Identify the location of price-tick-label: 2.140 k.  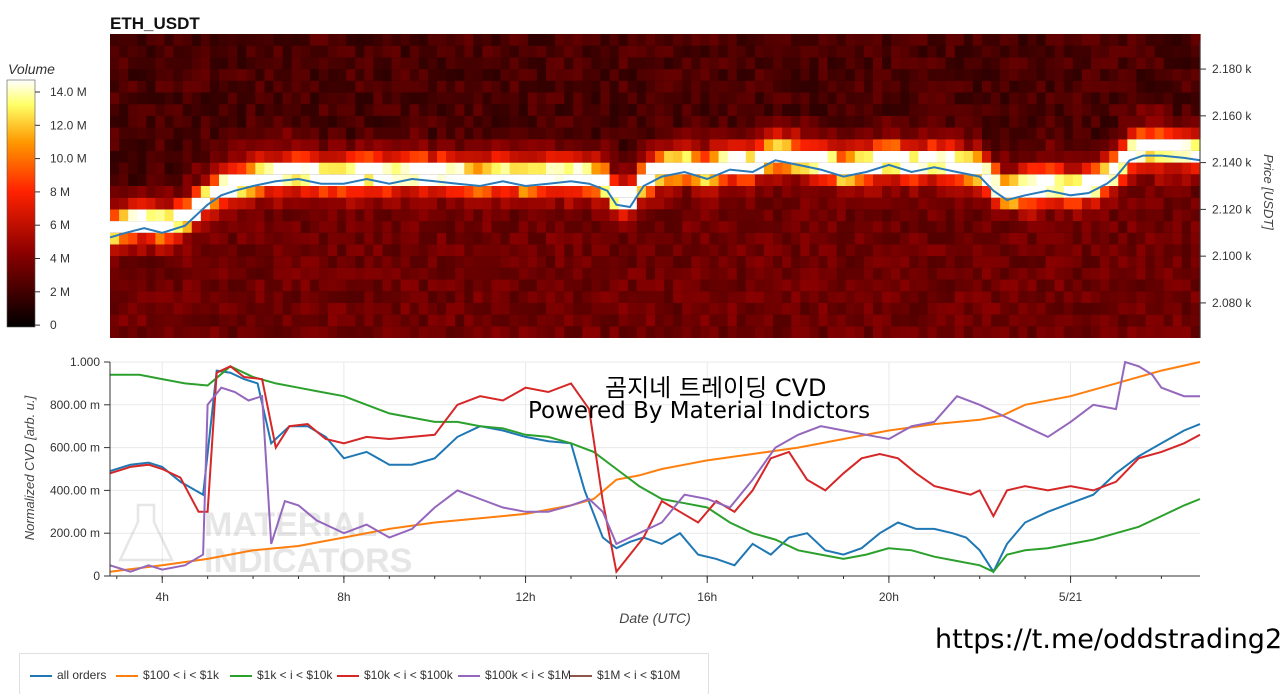
(1232, 163).